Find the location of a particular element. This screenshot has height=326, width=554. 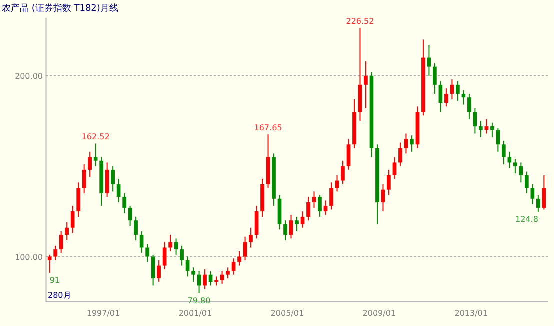

chart-title: 农产品 (证券指数 T182)月线 is located at coordinates (60, 8).